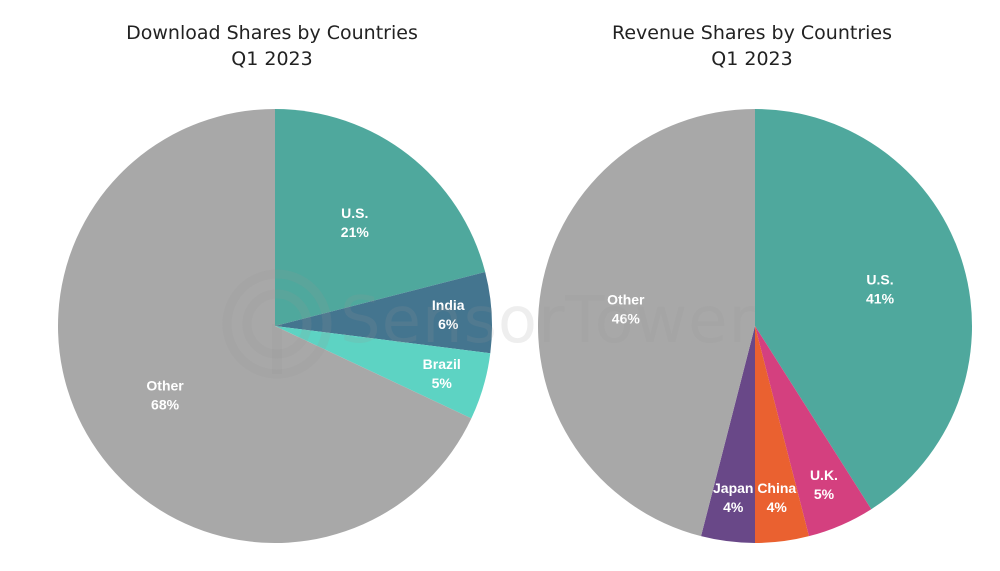 The width and height of the screenshot is (1000, 571). I want to click on slice-label: Japan, so click(733, 488).